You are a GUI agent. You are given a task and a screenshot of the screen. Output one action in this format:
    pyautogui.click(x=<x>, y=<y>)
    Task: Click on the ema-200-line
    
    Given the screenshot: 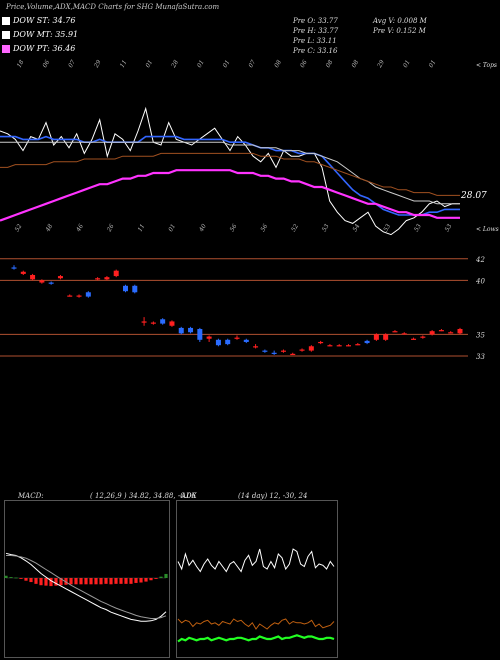 What is the action you would take?
    pyautogui.click(x=230, y=195)
    